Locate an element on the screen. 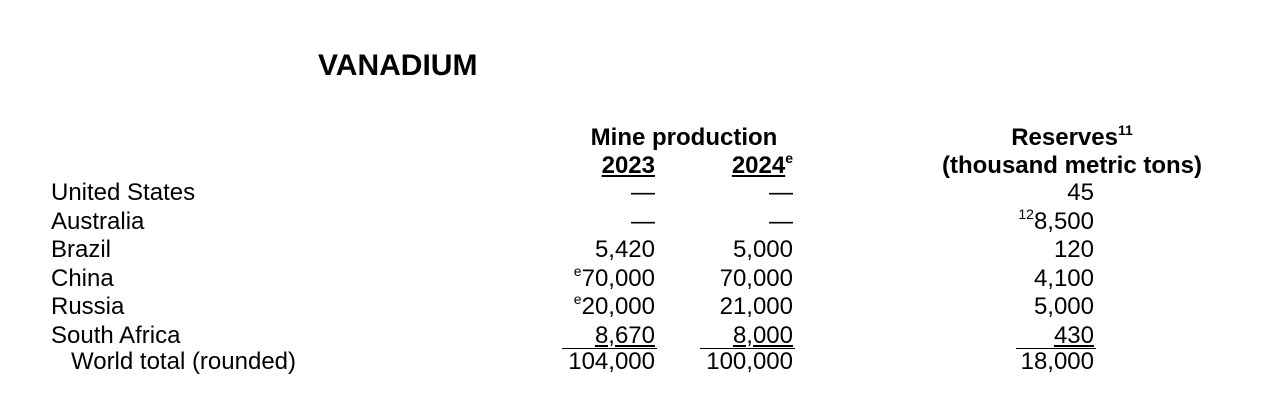  total-reserves: 18,000 is located at coordinates (1057, 361).